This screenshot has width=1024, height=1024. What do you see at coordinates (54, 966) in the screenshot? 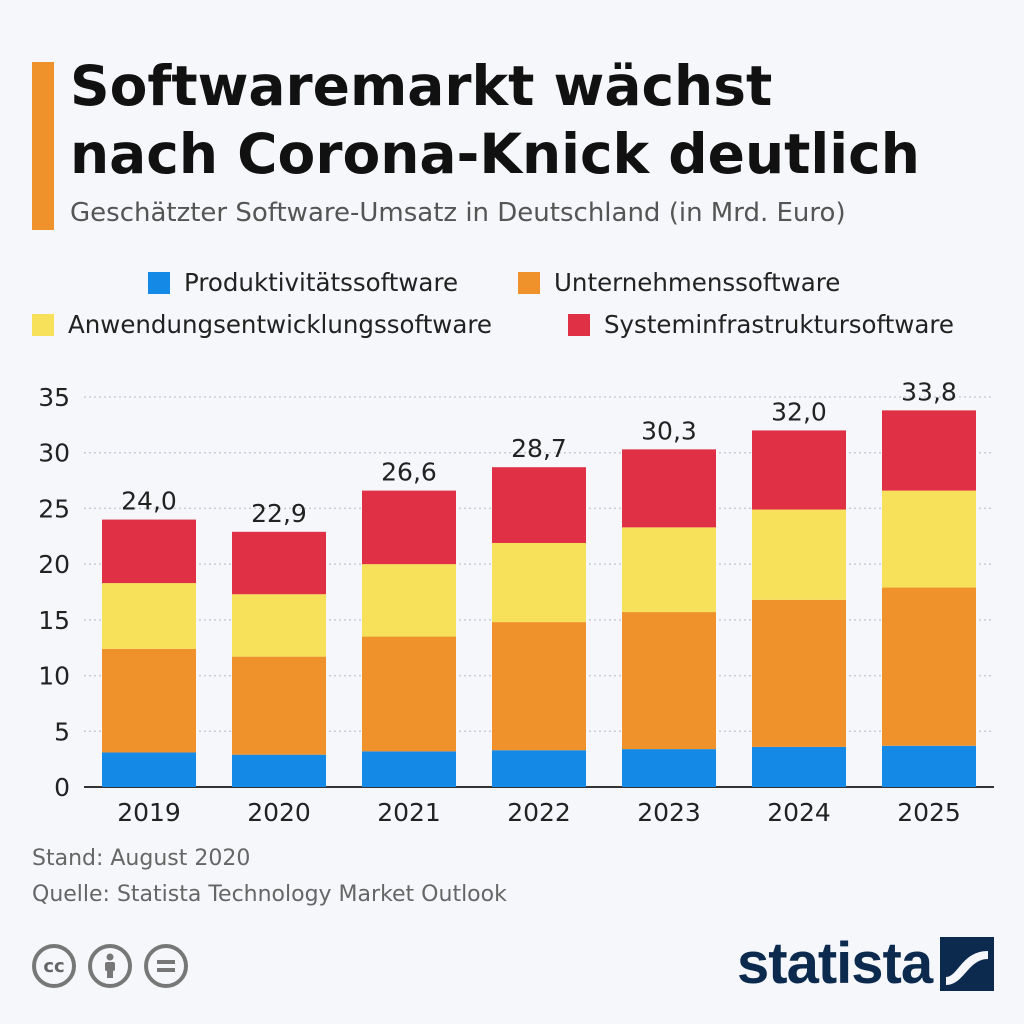
I see `cc-icon: cc` at bounding box center [54, 966].